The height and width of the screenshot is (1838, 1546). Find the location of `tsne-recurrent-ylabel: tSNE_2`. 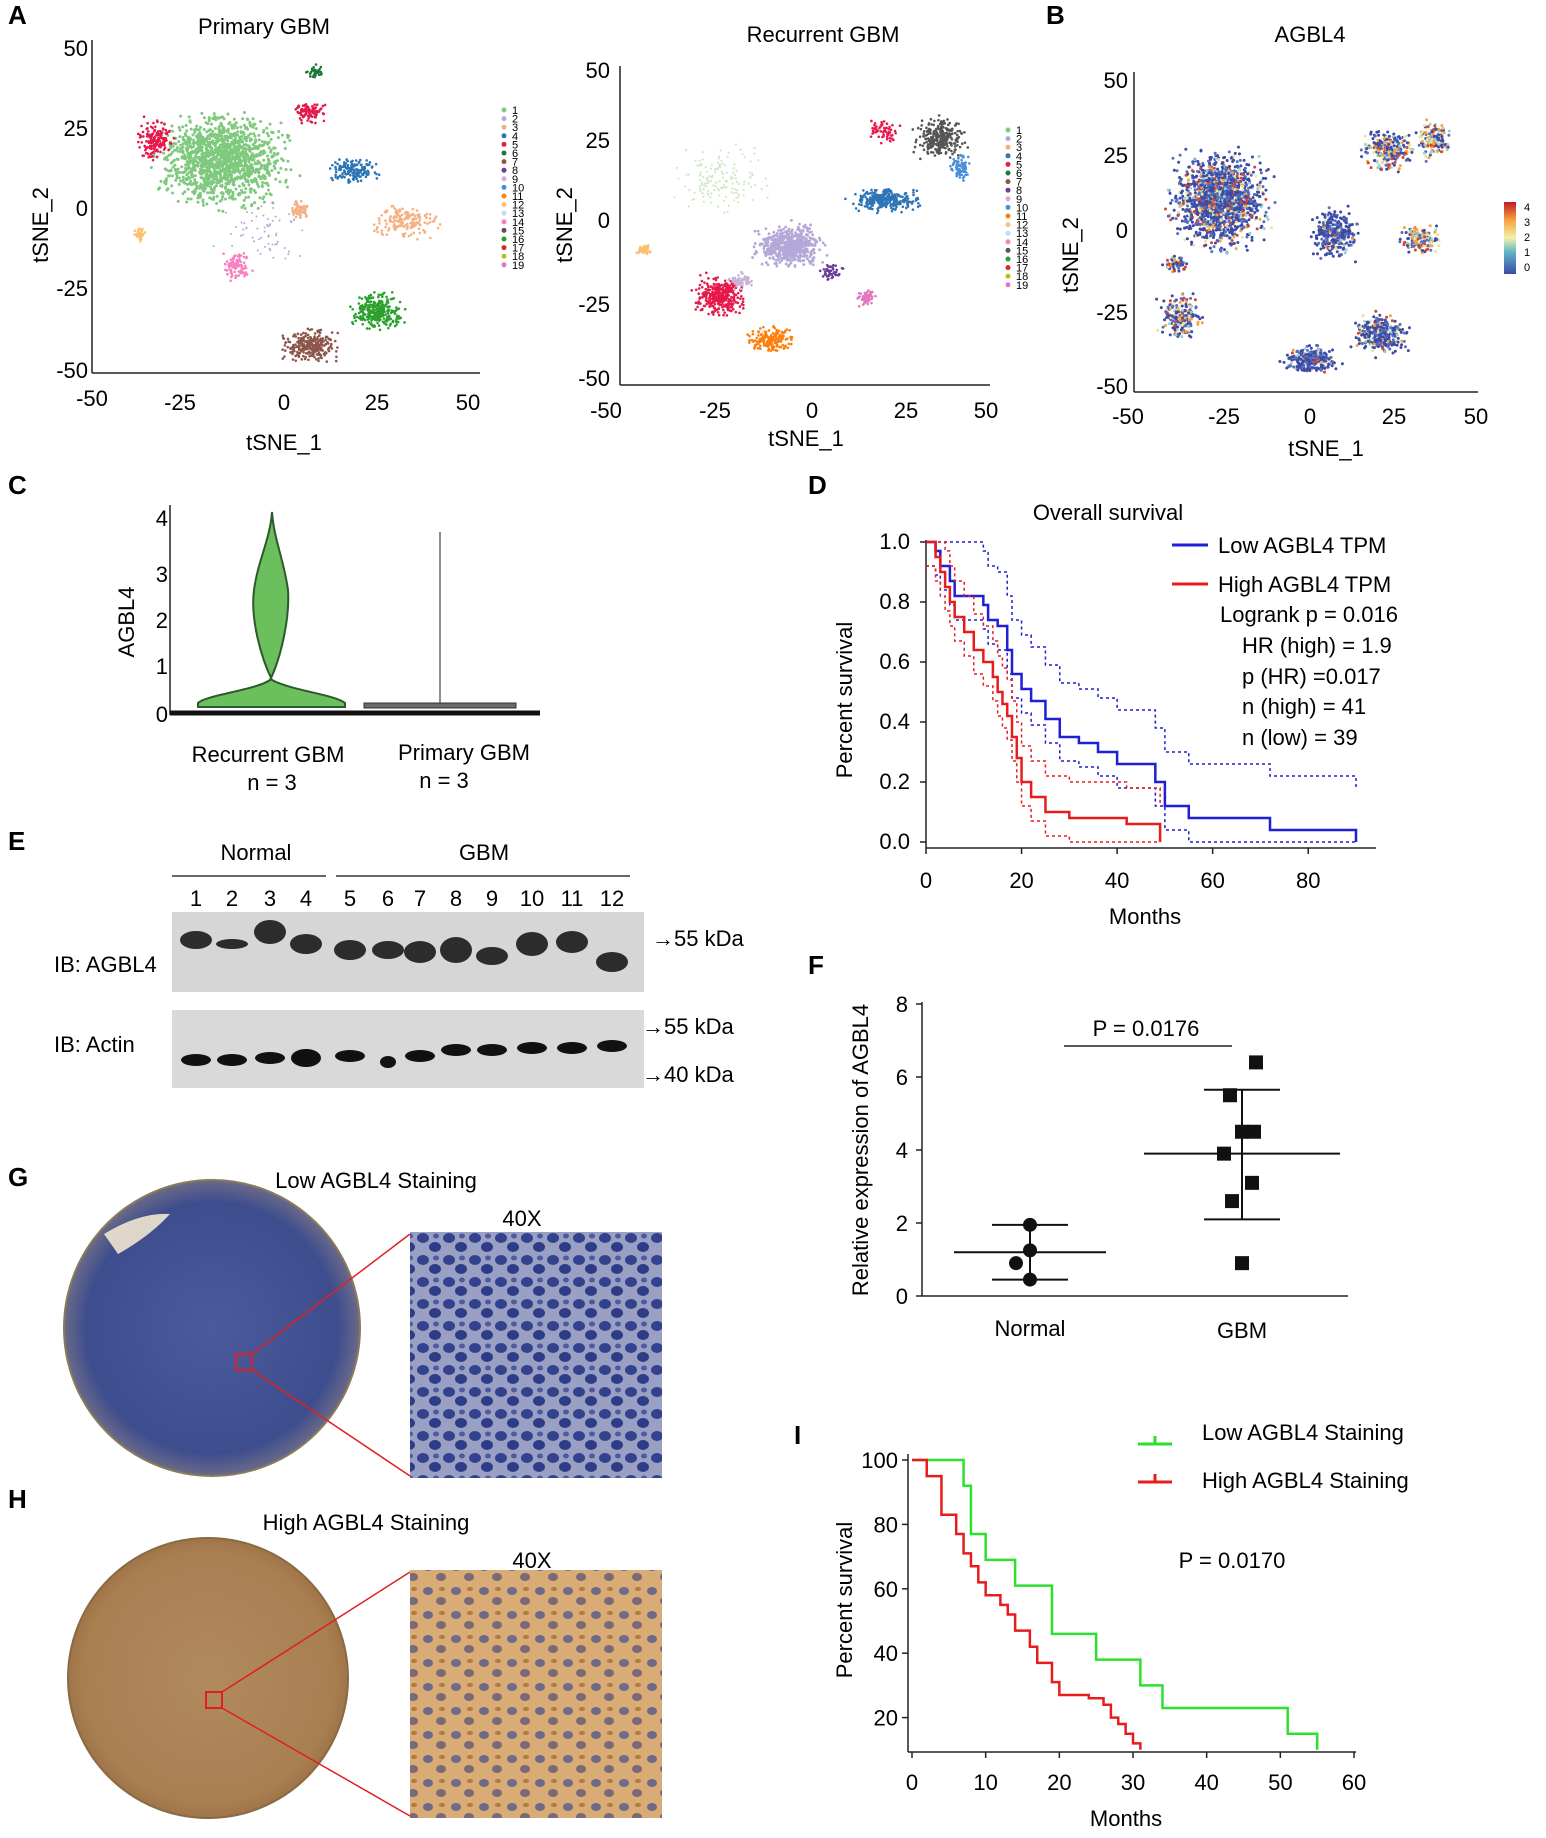

tsne-recurrent-ylabel: tSNE_2 is located at coordinates (564, 225).